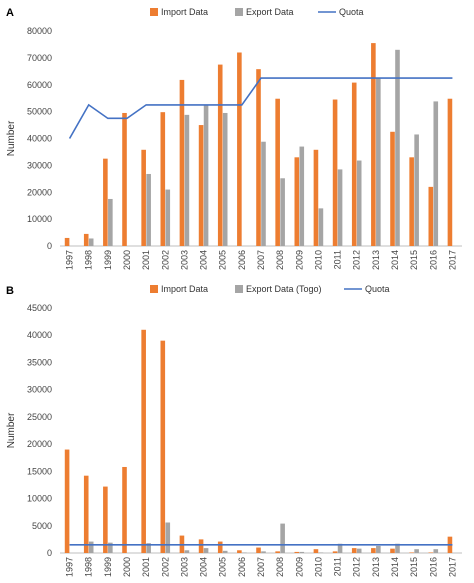  What do you see at coordinates (39, 471) in the screenshot?
I see `y-tick-label: 15000` at bounding box center [39, 471].